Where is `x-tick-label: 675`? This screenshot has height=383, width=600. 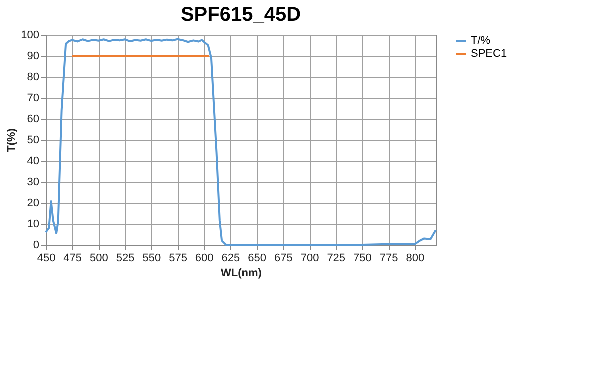
x-tick-label: 675 is located at coordinates (283, 258).